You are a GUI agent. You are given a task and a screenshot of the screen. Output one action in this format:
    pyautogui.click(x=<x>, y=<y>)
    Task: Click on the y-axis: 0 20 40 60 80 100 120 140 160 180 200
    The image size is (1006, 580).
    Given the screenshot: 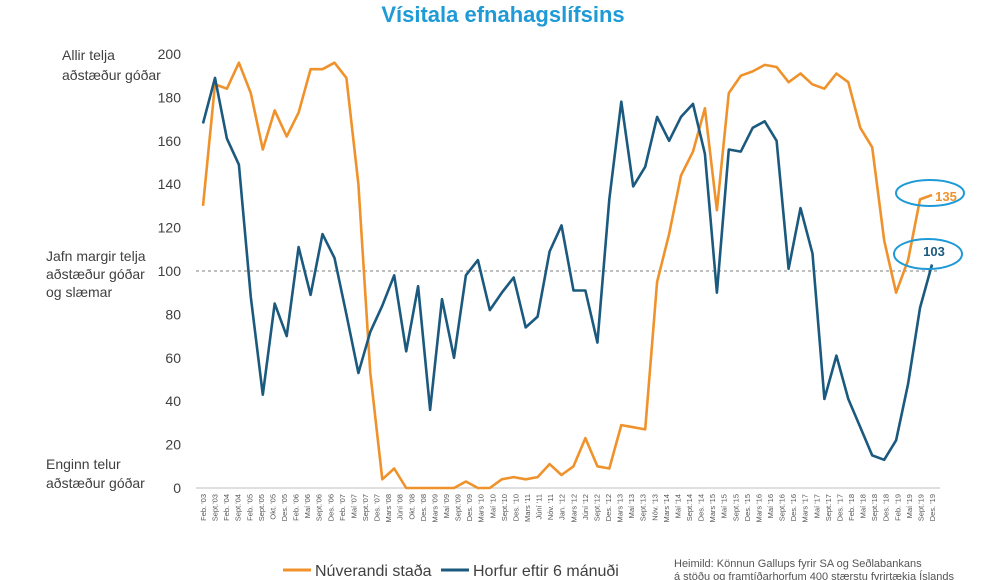 What is the action you would take?
    pyautogui.click(x=170, y=271)
    